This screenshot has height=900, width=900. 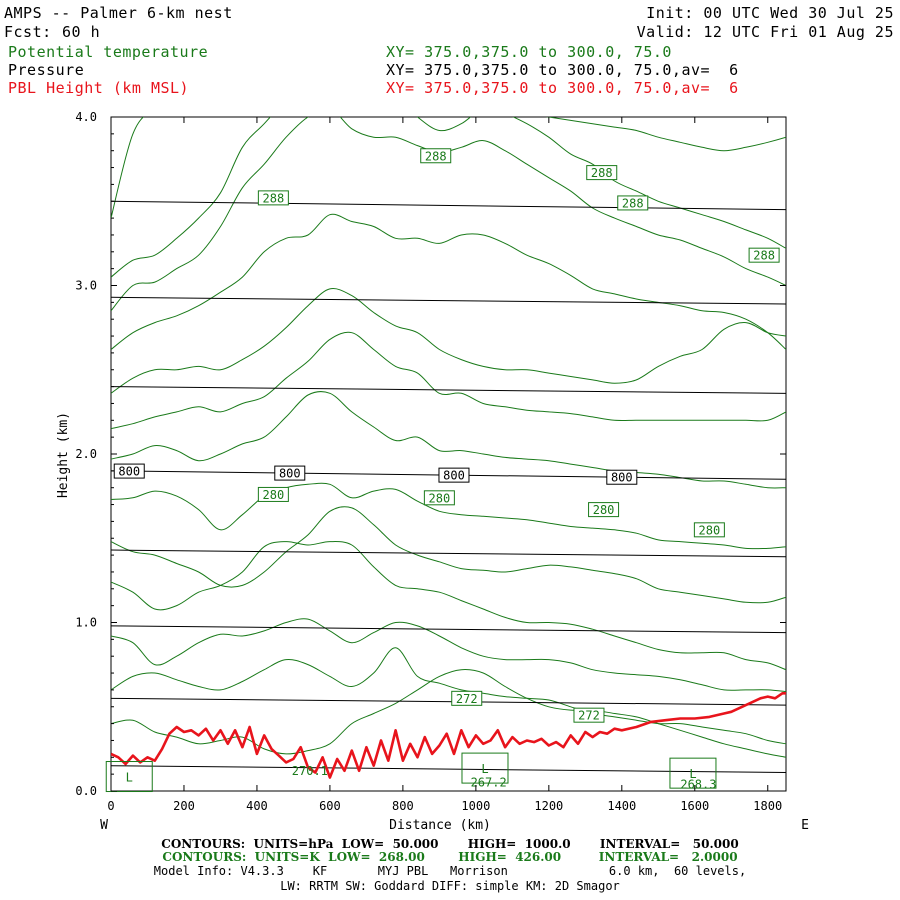 What do you see at coordinates (81, 32) in the screenshot?
I see `forecast-hour: 60 h` at bounding box center [81, 32].